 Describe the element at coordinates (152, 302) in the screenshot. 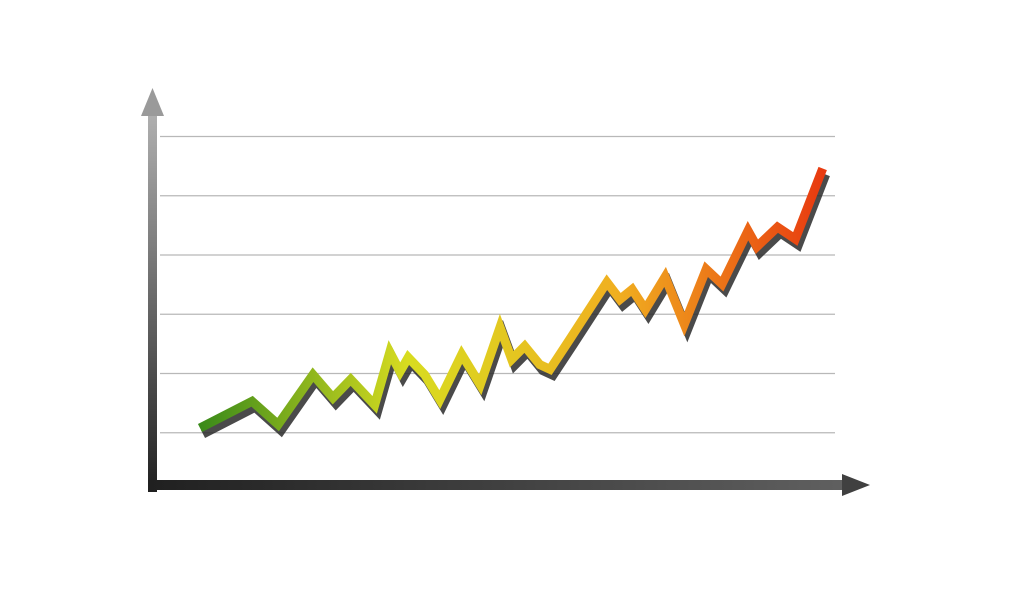

I see `y-axis` at that location.